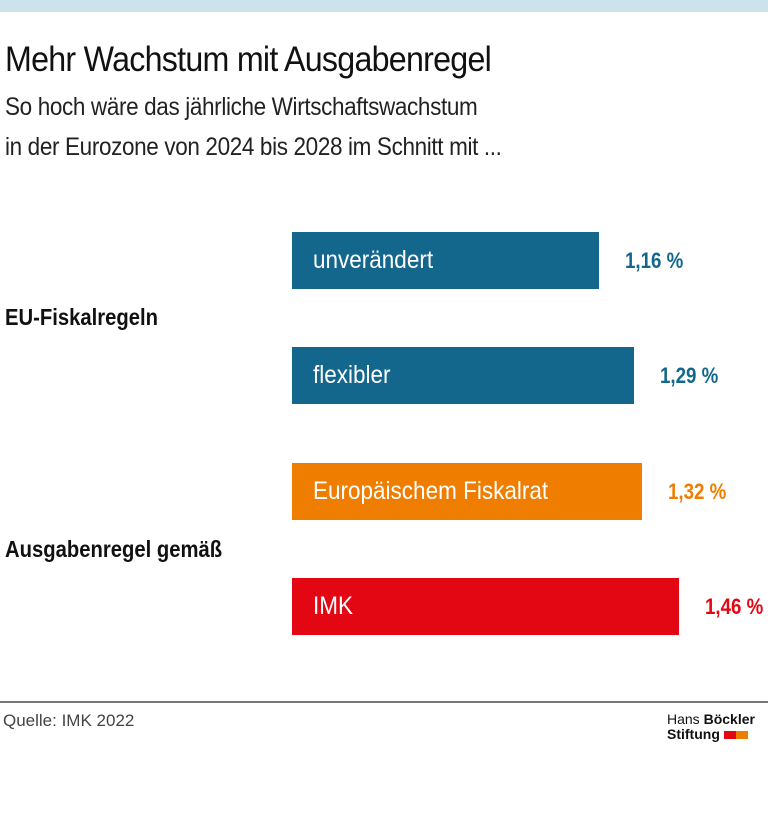 The width and height of the screenshot is (768, 834). What do you see at coordinates (697, 491) in the screenshot?
I see `data-label: 1,32 %` at bounding box center [697, 491].